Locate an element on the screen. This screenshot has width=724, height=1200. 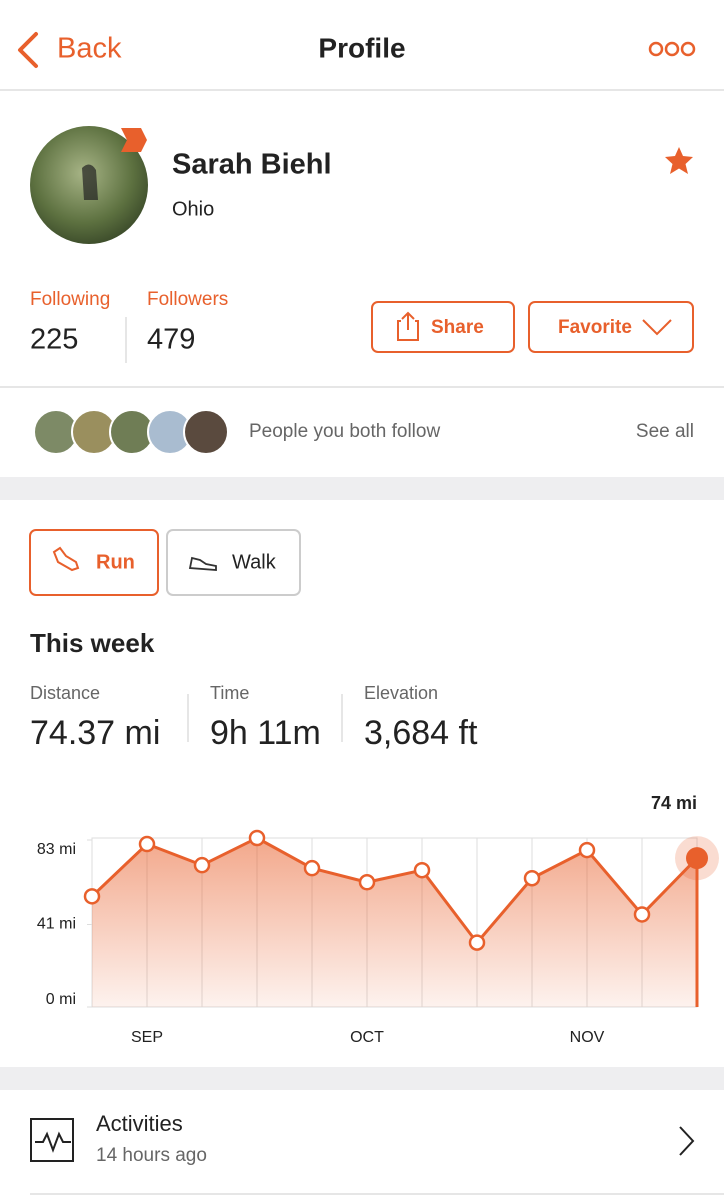
mutual-avatars is located at coordinates (131, 432).